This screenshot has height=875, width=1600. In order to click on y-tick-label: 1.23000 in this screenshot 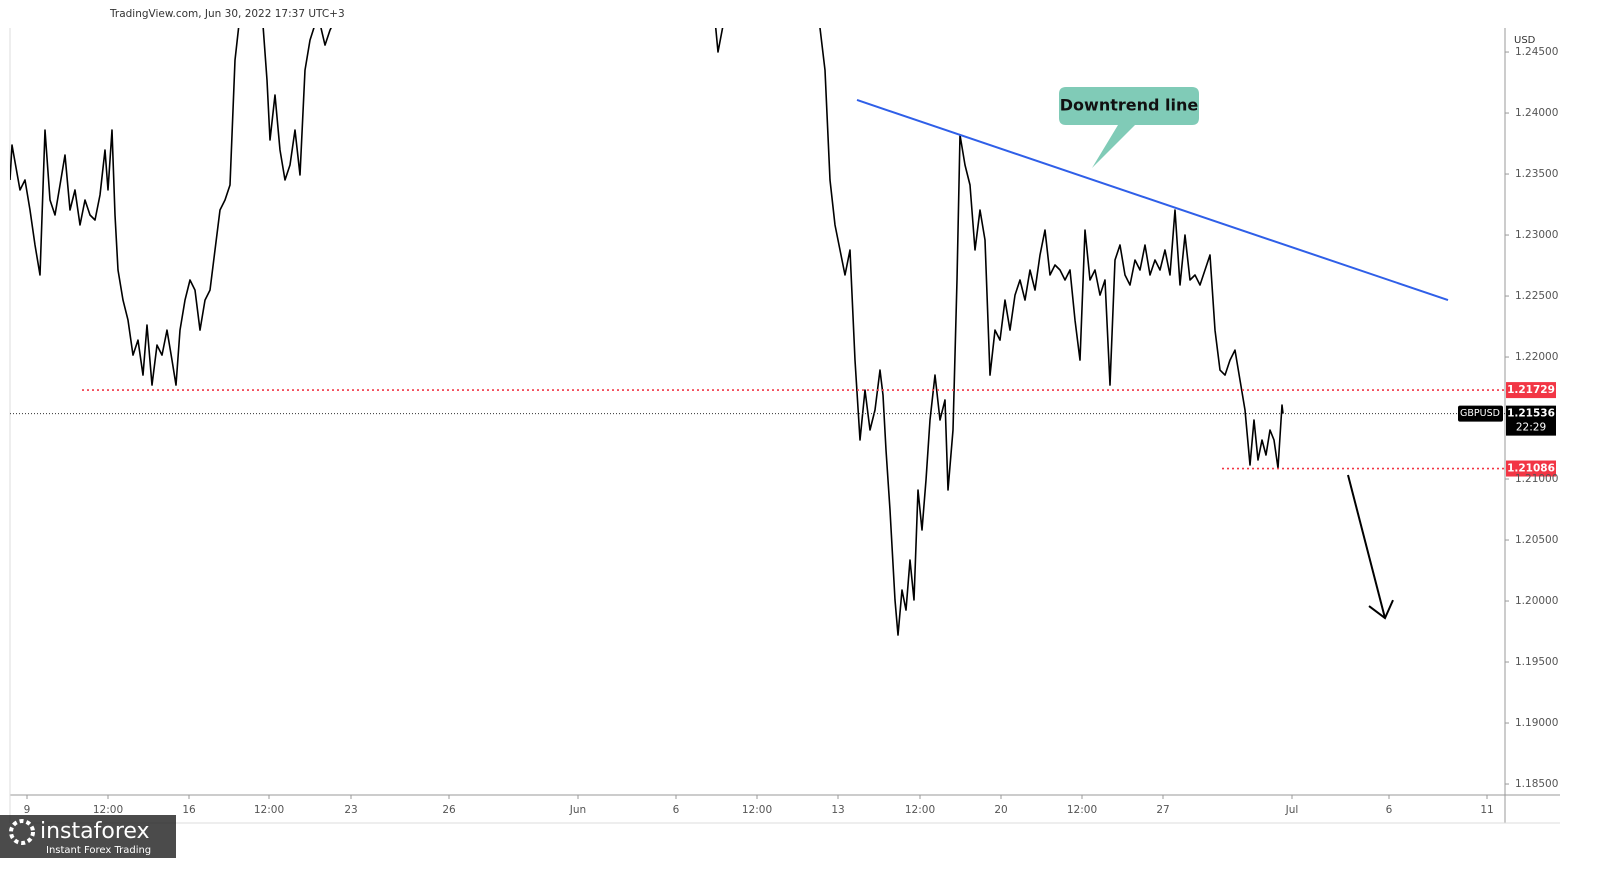, I will do `click(1536, 235)`.